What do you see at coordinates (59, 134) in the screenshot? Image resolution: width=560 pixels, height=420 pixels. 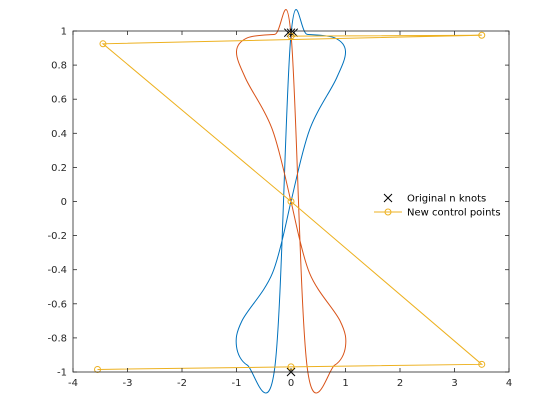 I see `y-tick-label: 0.4` at bounding box center [59, 134].